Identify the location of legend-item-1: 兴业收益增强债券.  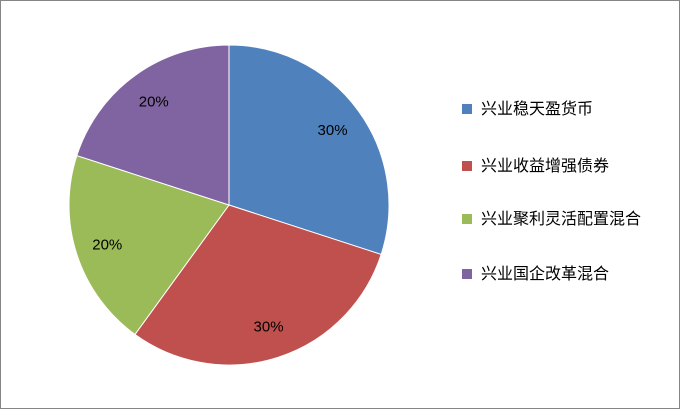
(570, 165).